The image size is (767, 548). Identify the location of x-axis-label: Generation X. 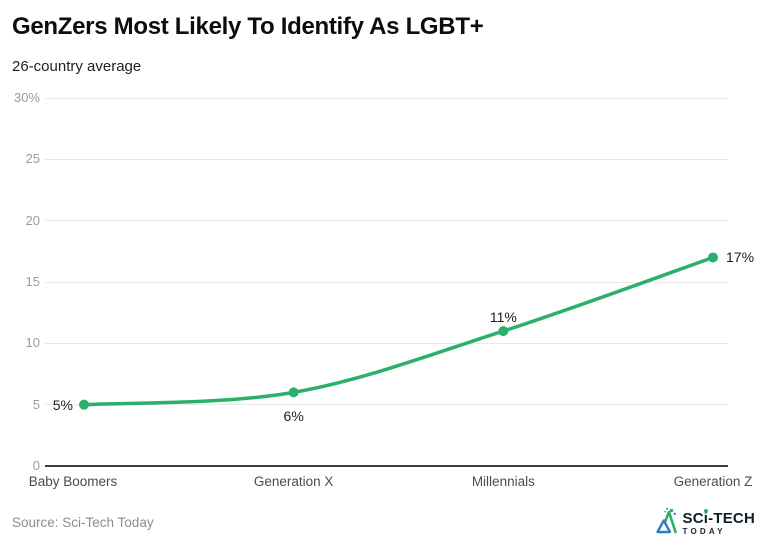
(293, 481).